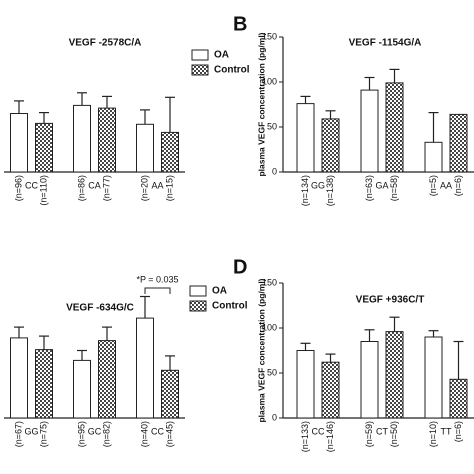 This screenshot has width=474, height=474. Describe the element at coordinates (81, 434) in the screenshot. I see `n-label: (n=95)` at that location.